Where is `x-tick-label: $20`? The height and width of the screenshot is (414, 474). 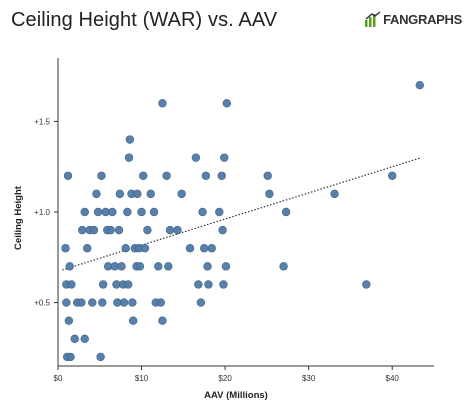
x-tick-label: $20 is located at coordinates (225, 378).